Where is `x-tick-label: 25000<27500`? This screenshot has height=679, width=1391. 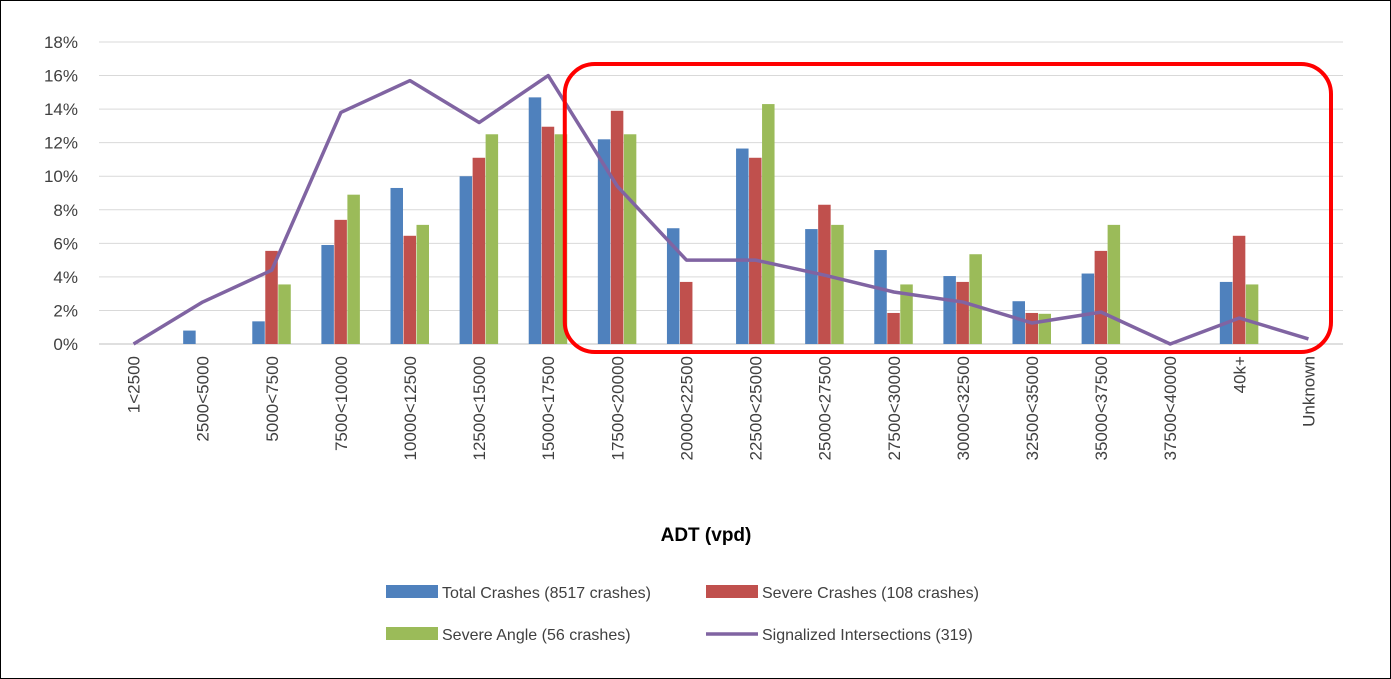
x-tick-label: 25000<27500 is located at coordinates (825, 408).